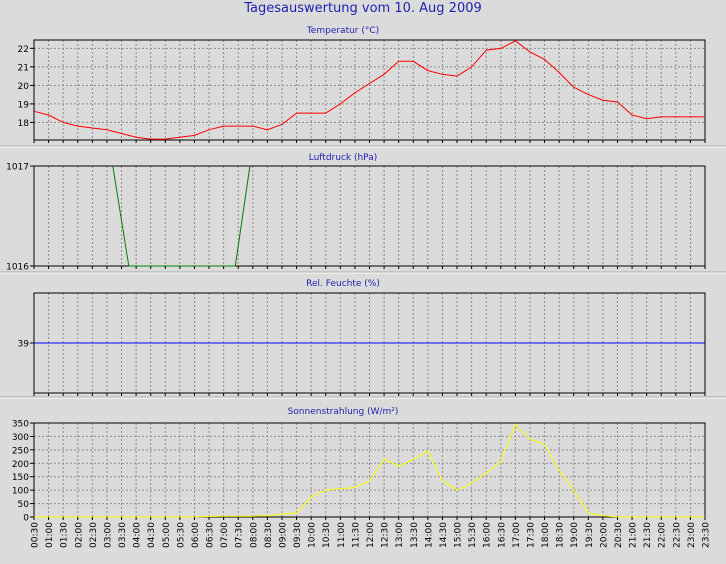 Image resolution: width=726 pixels, height=564 pixels. I want to click on x-tick-label: 11:00, so click(342, 535).